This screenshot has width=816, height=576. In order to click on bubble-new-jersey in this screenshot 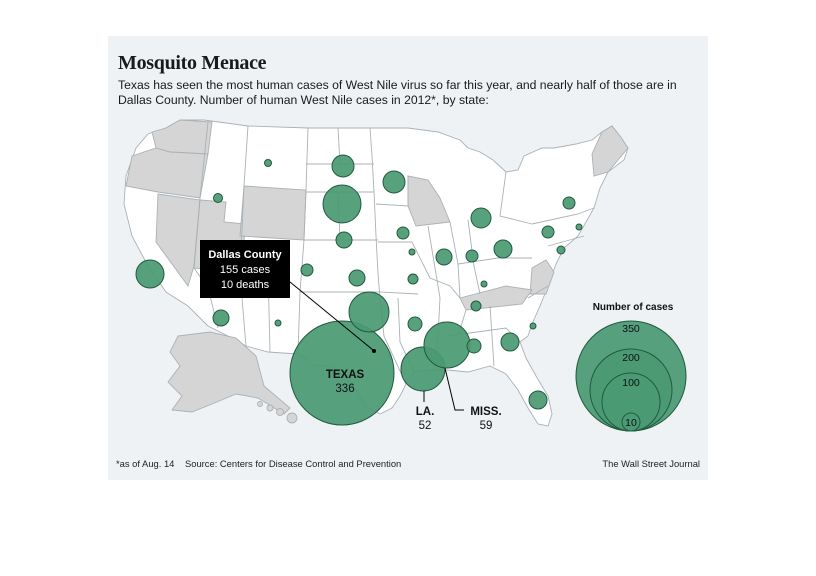, I will do `click(579, 227)`.